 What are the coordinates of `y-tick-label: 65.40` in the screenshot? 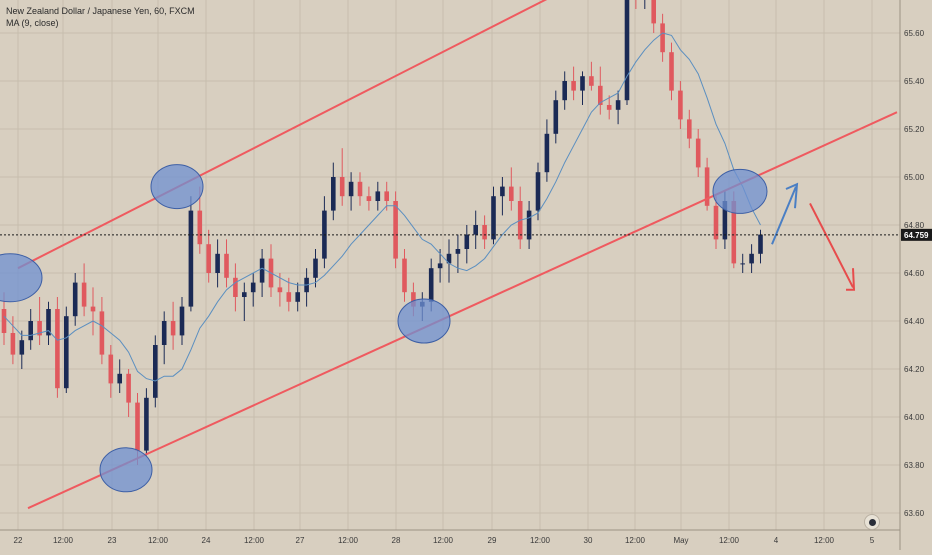 It's located at (914, 81).